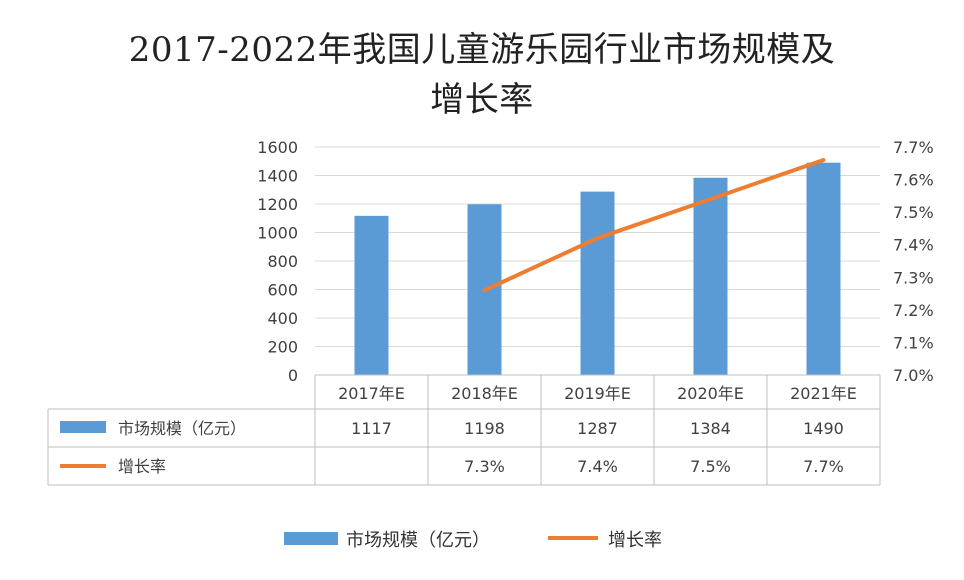 This screenshot has height=580, width=964. Describe the element at coordinates (371, 393) in the screenshot. I see `x-category-label: 2017年E` at that location.